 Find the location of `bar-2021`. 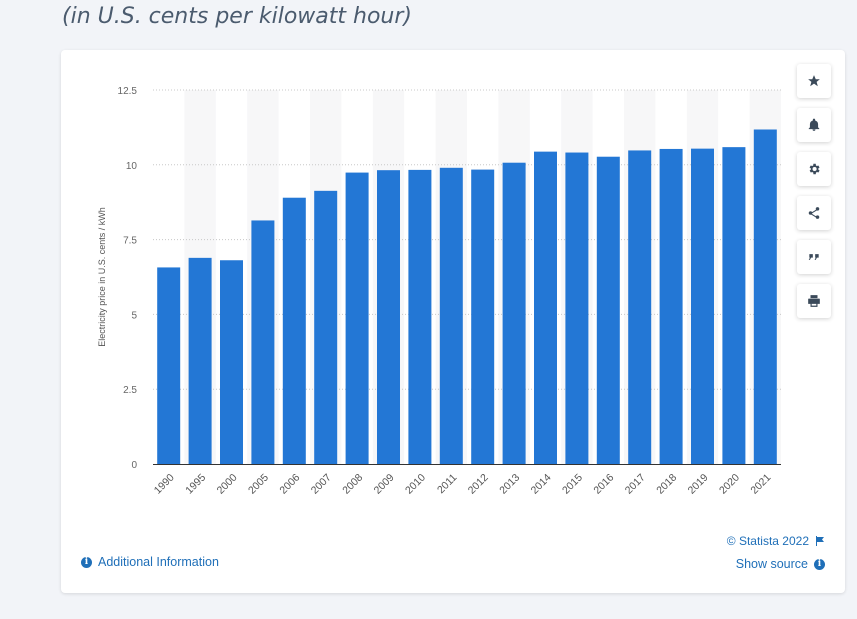

bar-2021 is located at coordinates (765, 297).